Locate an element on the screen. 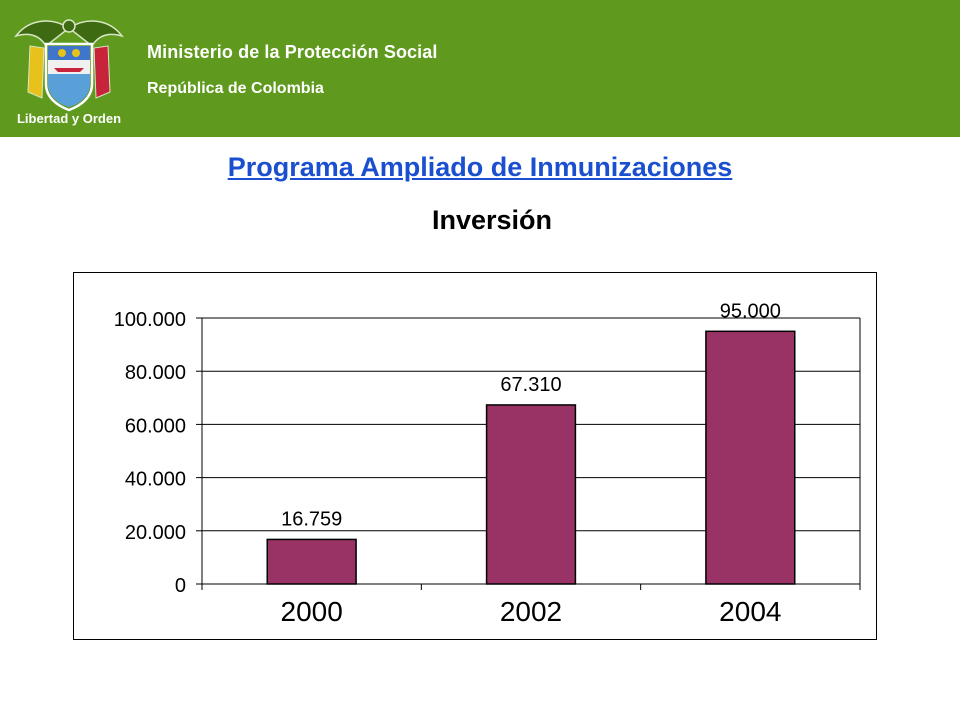 The width and height of the screenshot is (960, 720). chart-subtitle: Inversión is located at coordinates (492, 220).